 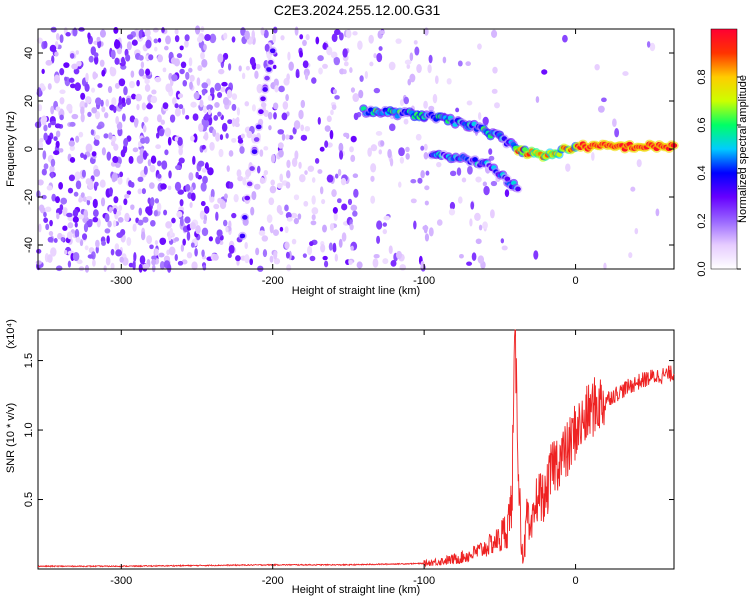 What do you see at coordinates (702, 220) in the screenshot?
I see `colorbar-tick-label: 0.2` at bounding box center [702, 220].